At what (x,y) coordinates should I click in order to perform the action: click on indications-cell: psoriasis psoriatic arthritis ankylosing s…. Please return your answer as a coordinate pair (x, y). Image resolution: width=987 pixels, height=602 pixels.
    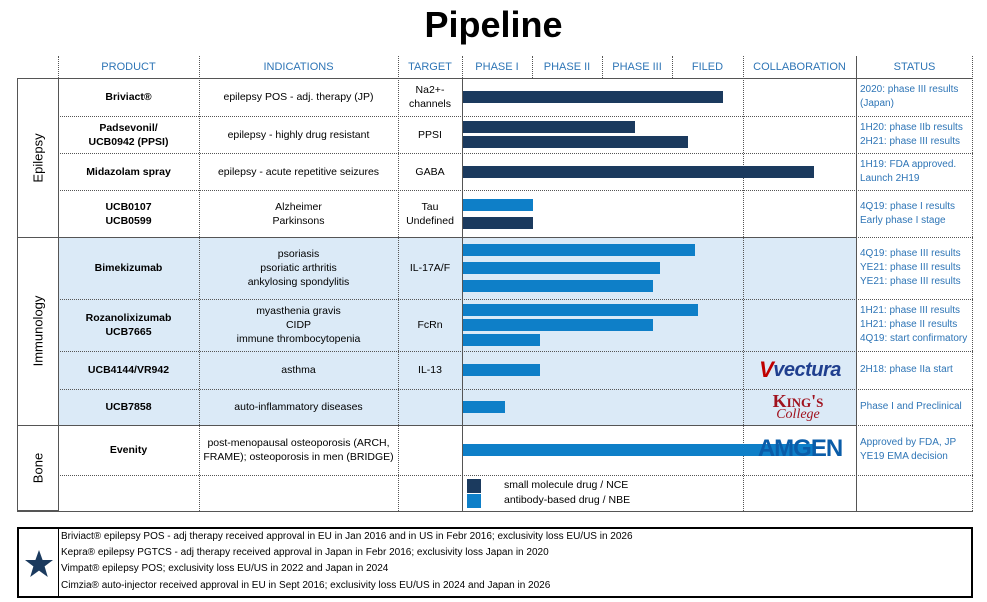
    Looking at the image, I should click on (298, 268).